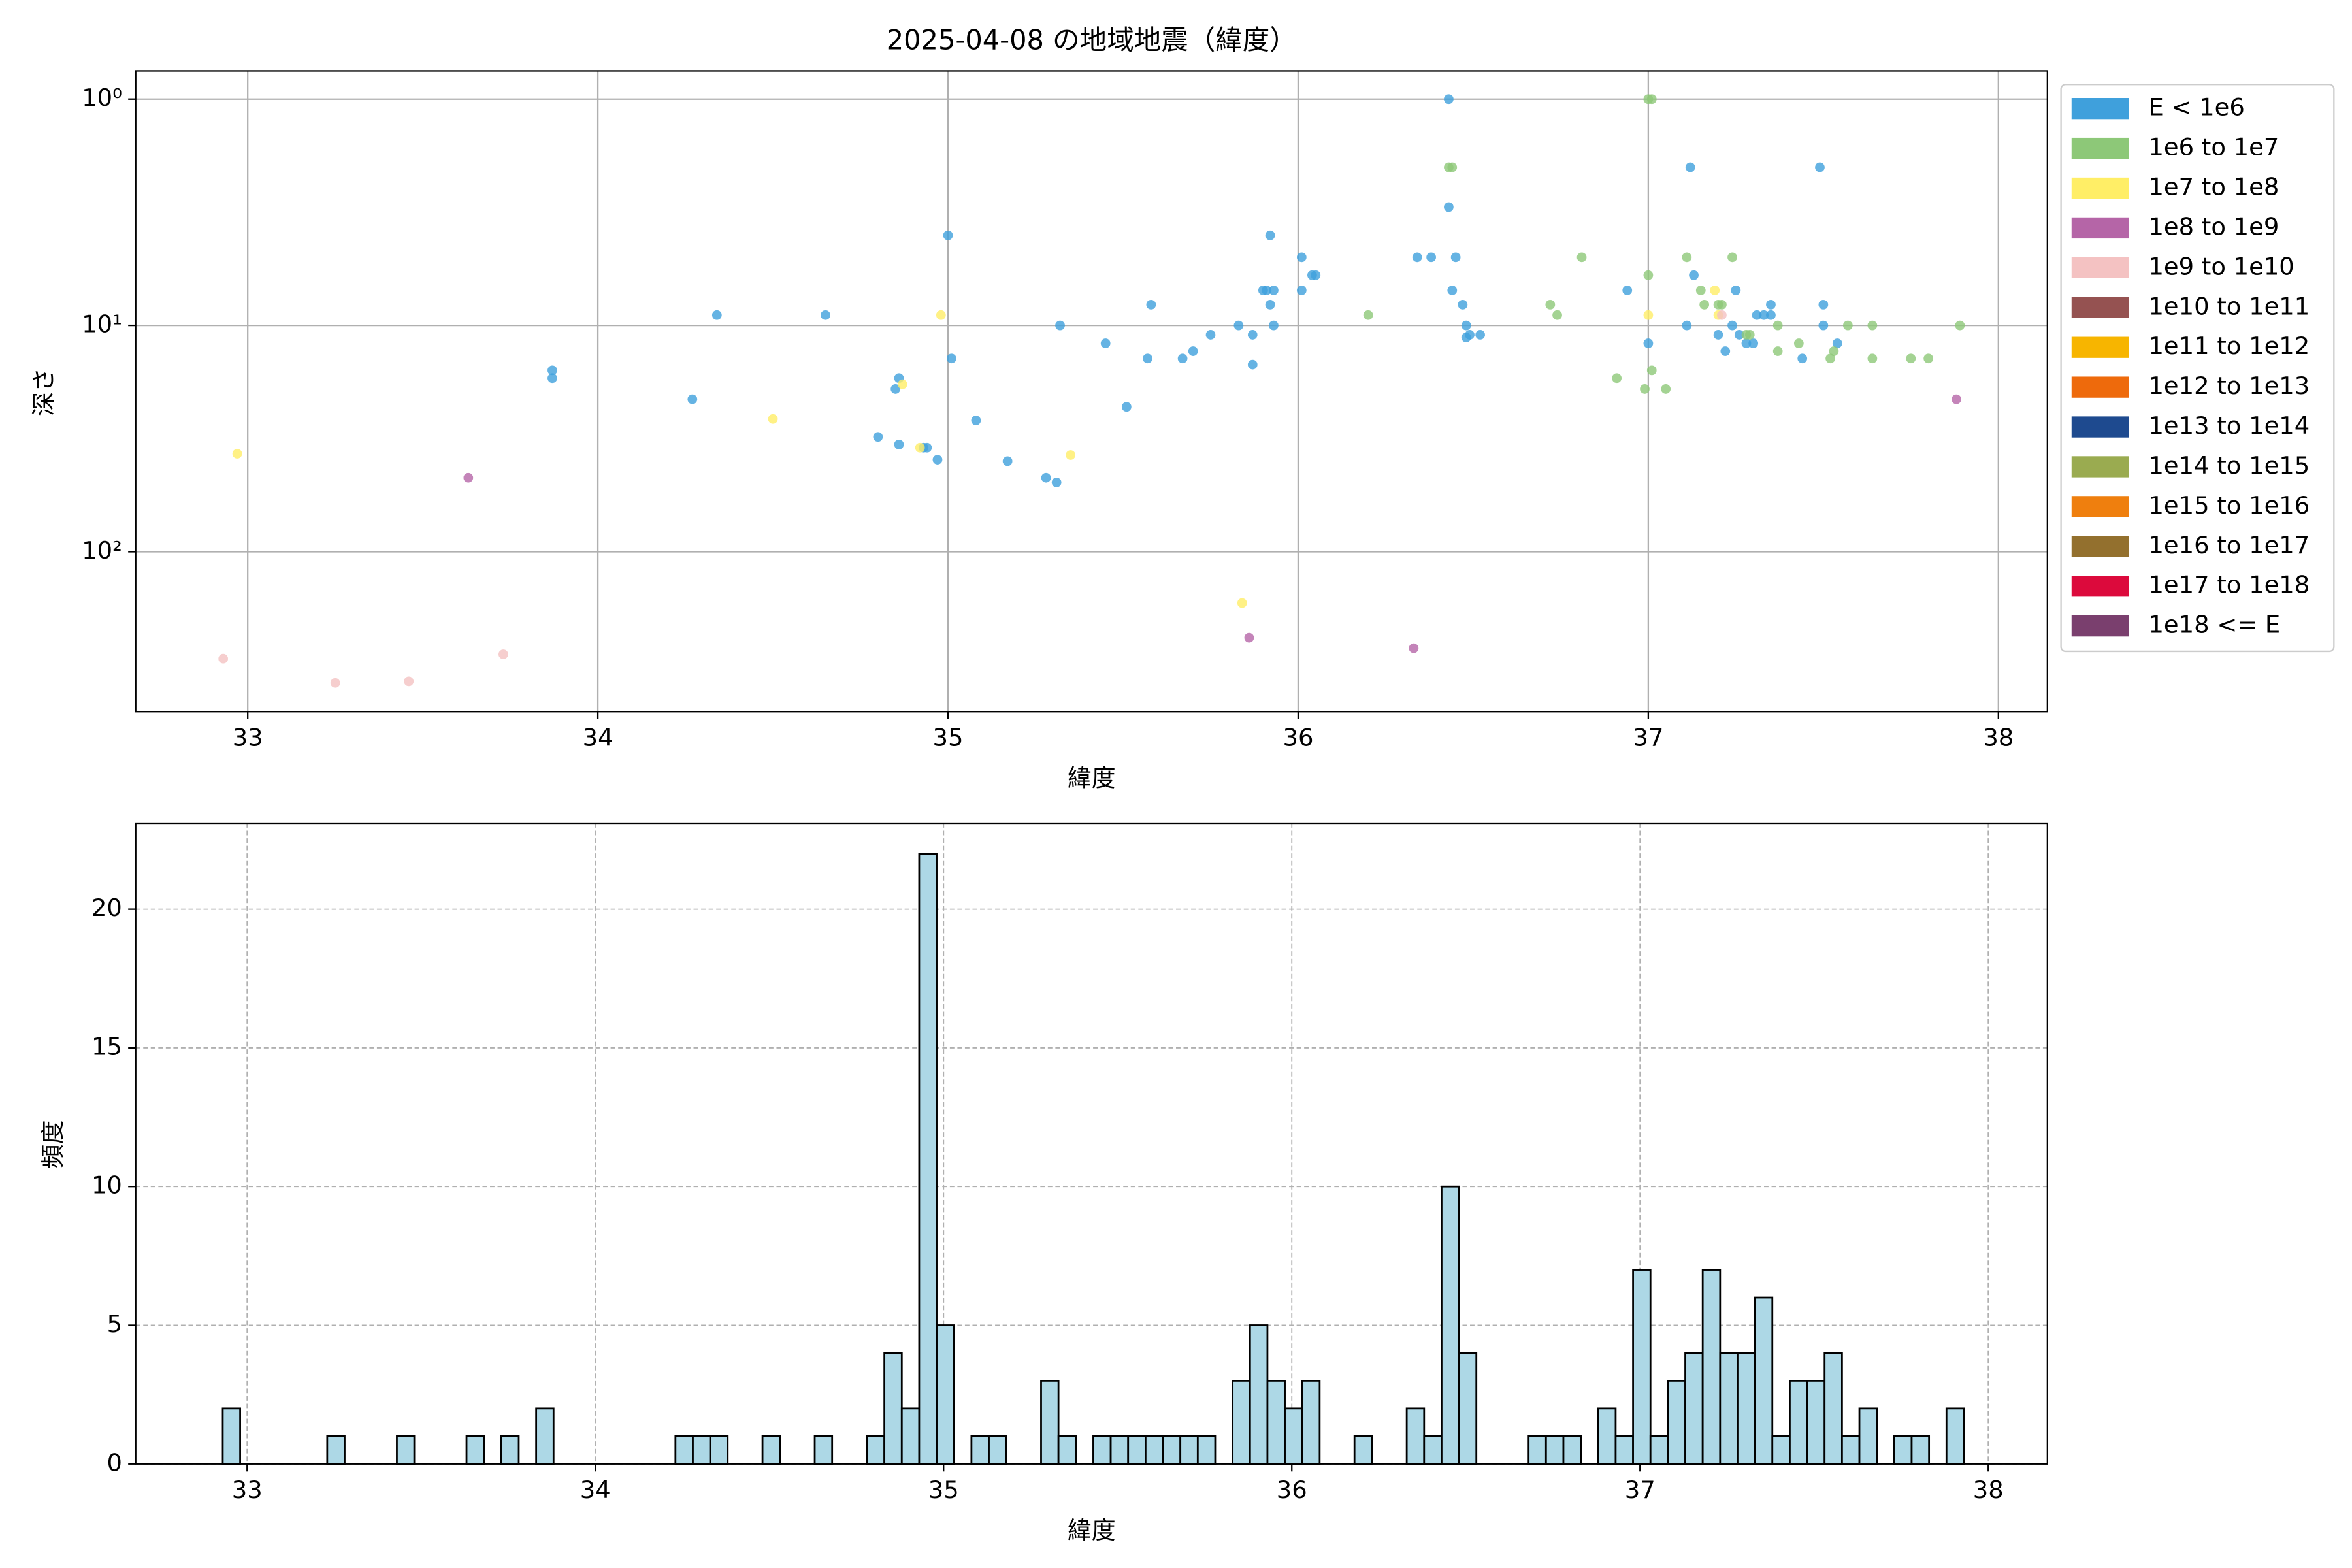 The height and width of the screenshot is (1568, 2352). Describe the element at coordinates (2213, 226) in the screenshot. I see `legend-label: 1e8 to 1e9` at that location.